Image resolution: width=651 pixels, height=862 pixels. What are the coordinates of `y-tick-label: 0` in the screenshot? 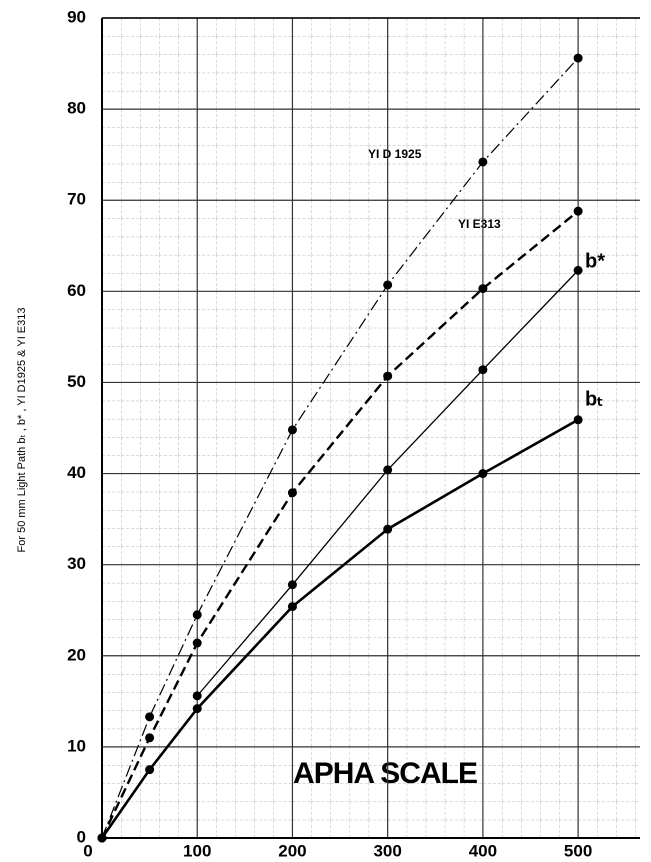 It's located at (81, 836).